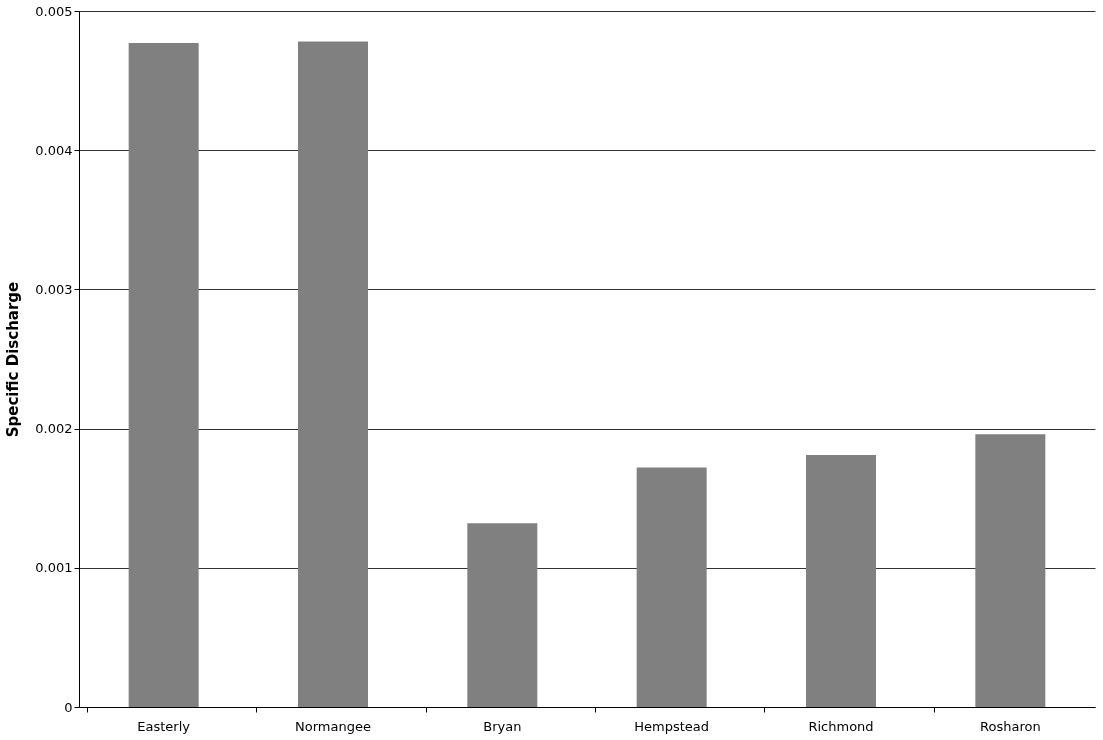 This screenshot has height=740, width=1103. I want to click on y-tick-label: 0.004, so click(54, 150).